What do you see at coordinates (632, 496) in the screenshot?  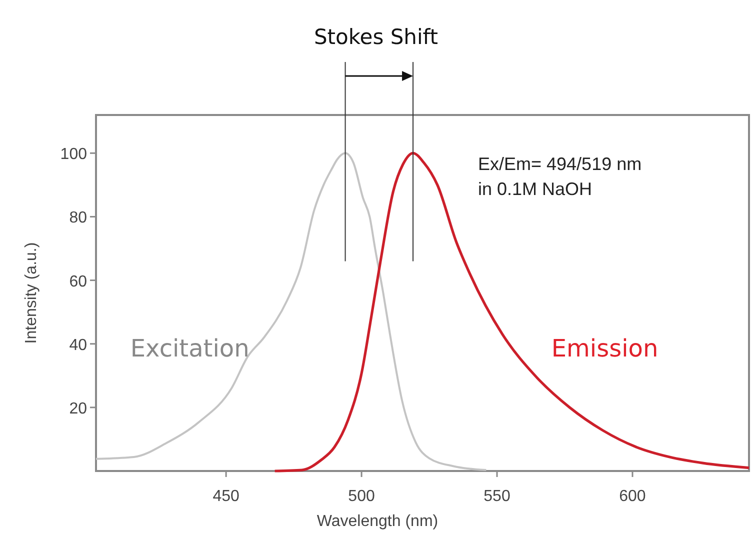 I see `x-tick-label: 600` at bounding box center [632, 496].